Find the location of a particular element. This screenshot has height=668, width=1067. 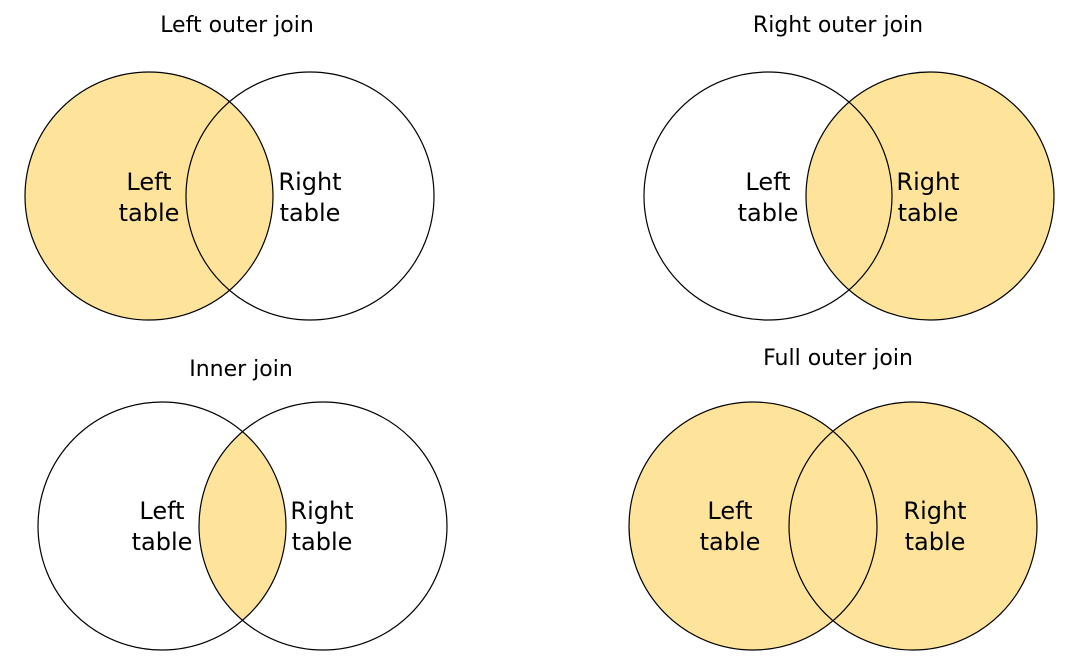

panel-title: Inner join is located at coordinates (241, 369).